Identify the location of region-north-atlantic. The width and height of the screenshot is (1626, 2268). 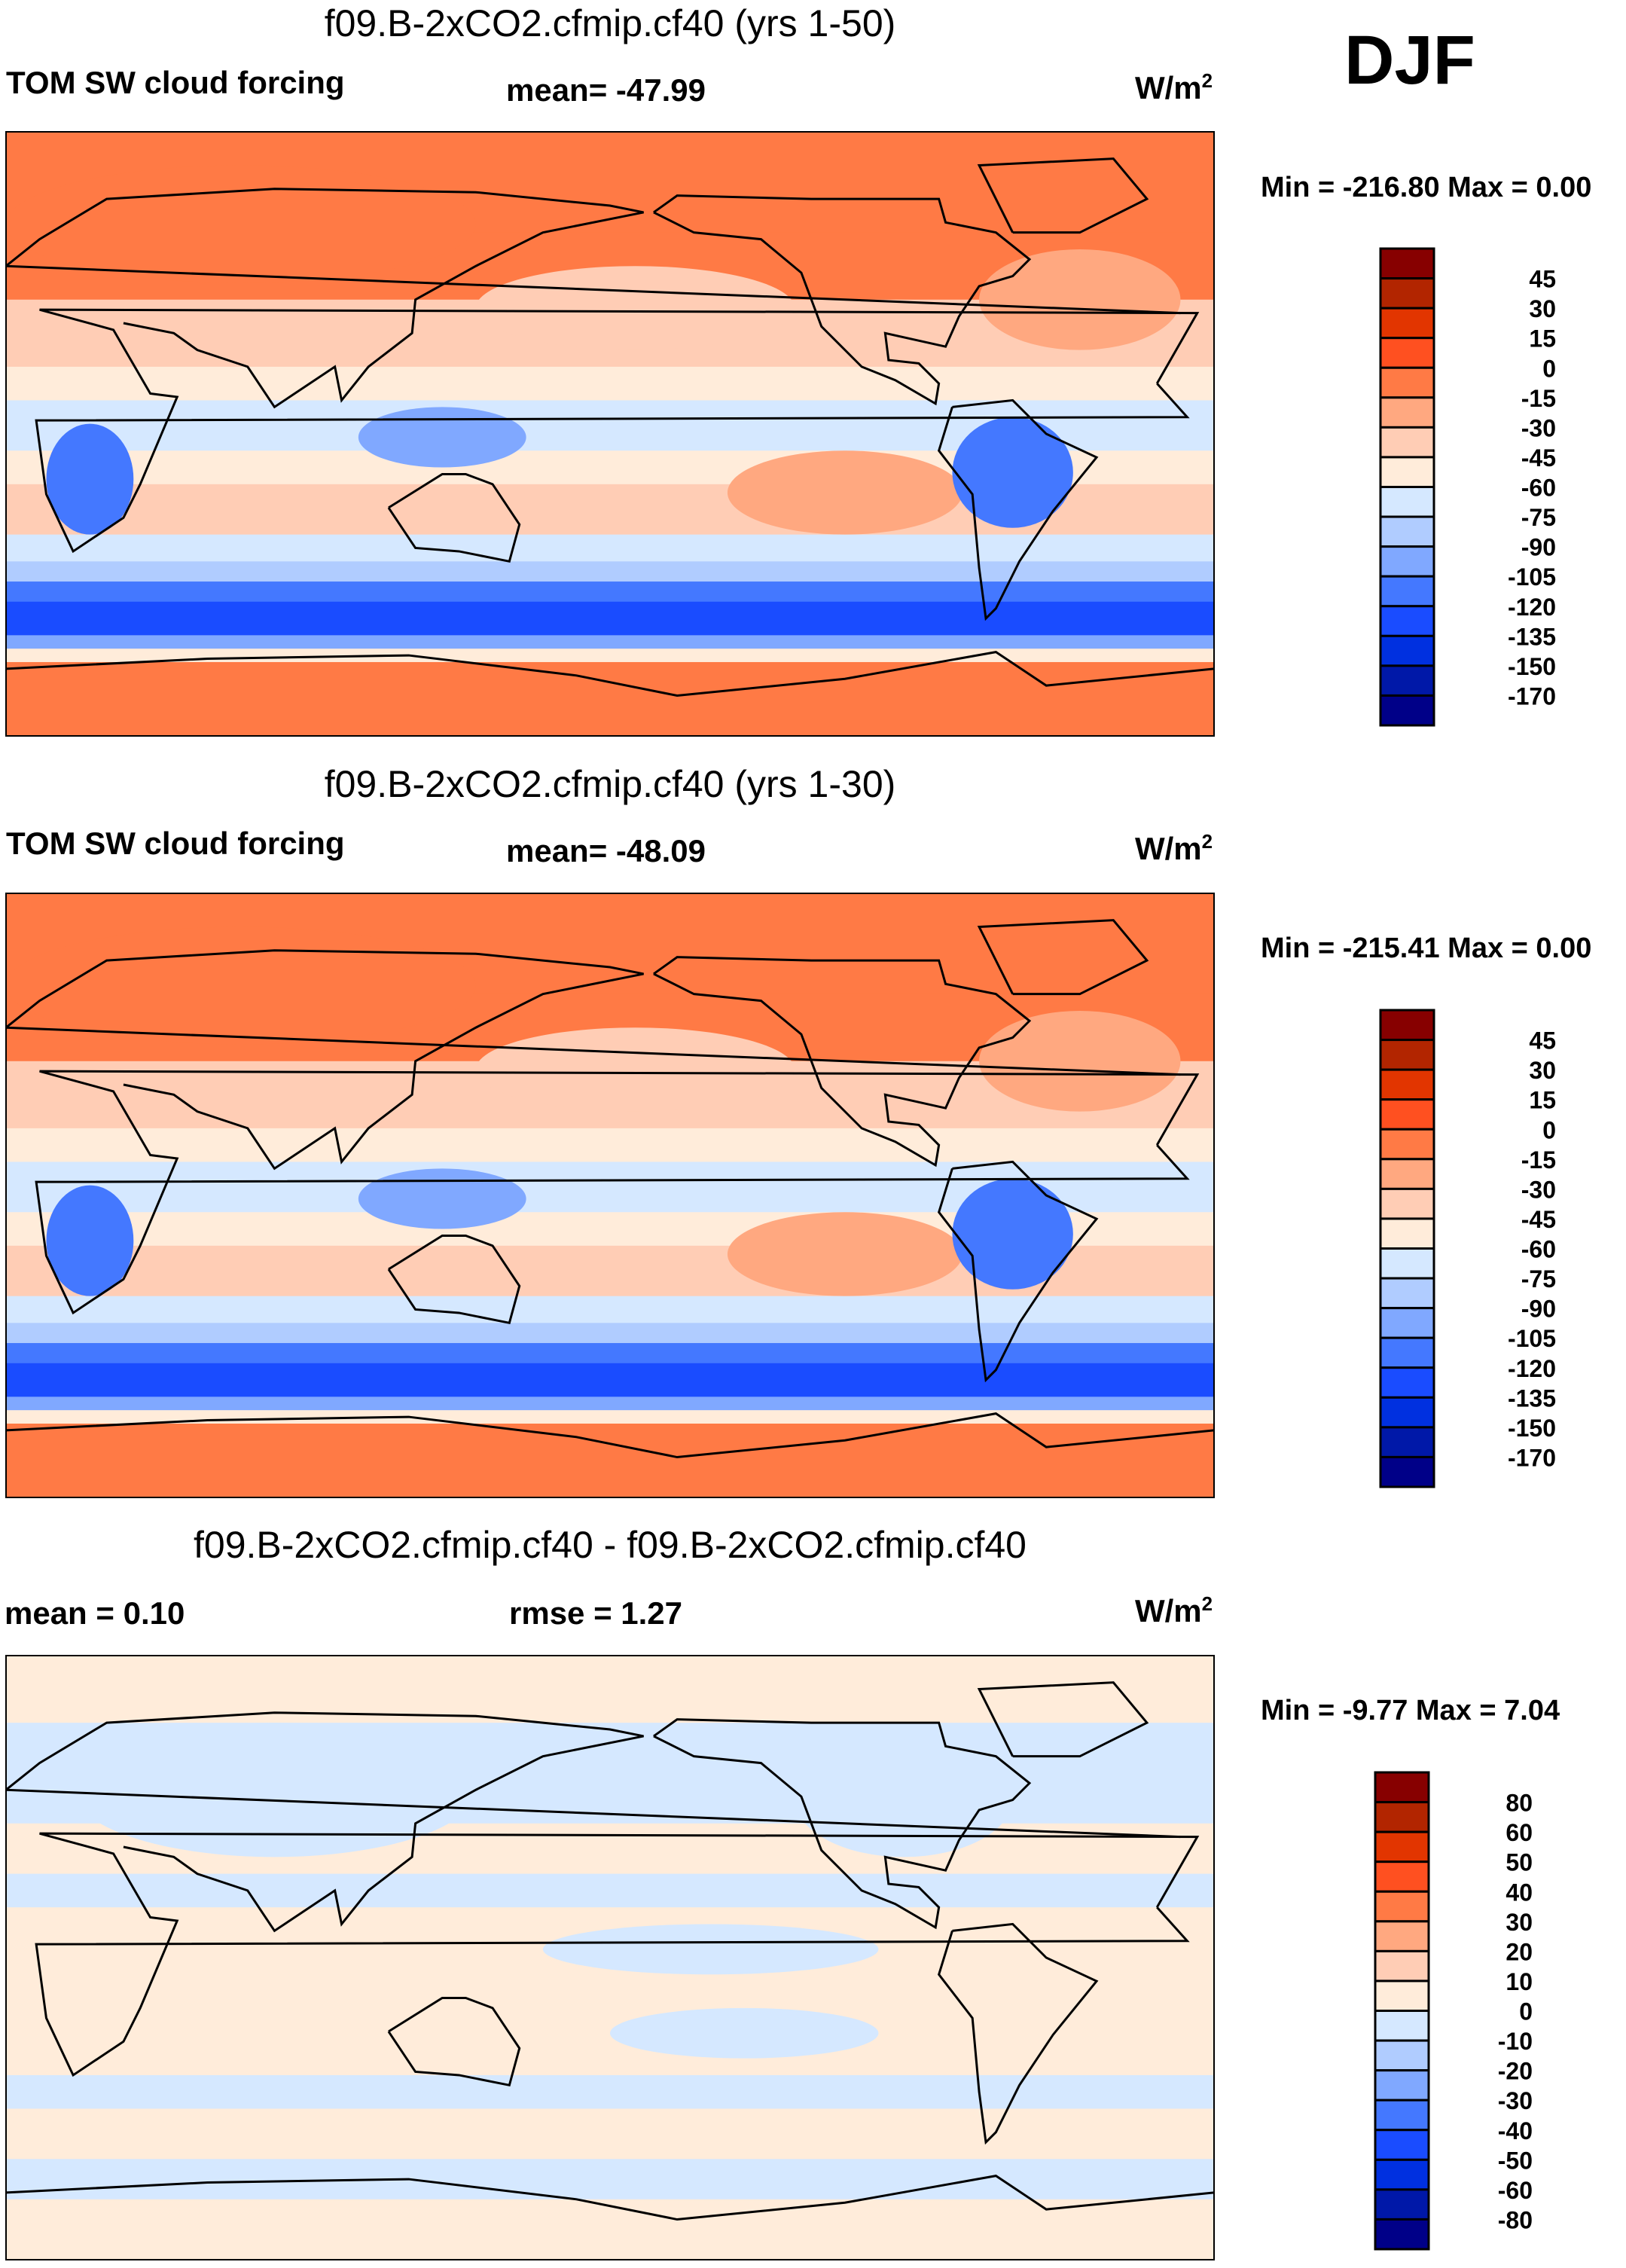
(1080, 1061).